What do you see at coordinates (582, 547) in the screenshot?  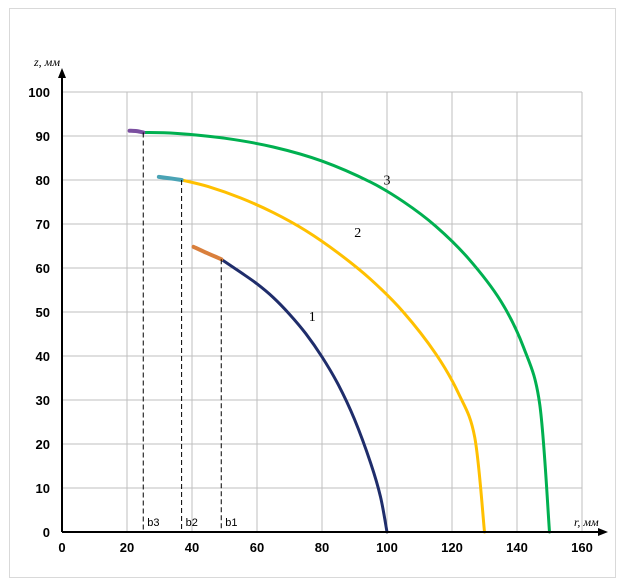 I see `x-tick-label: 160` at bounding box center [582, 547].